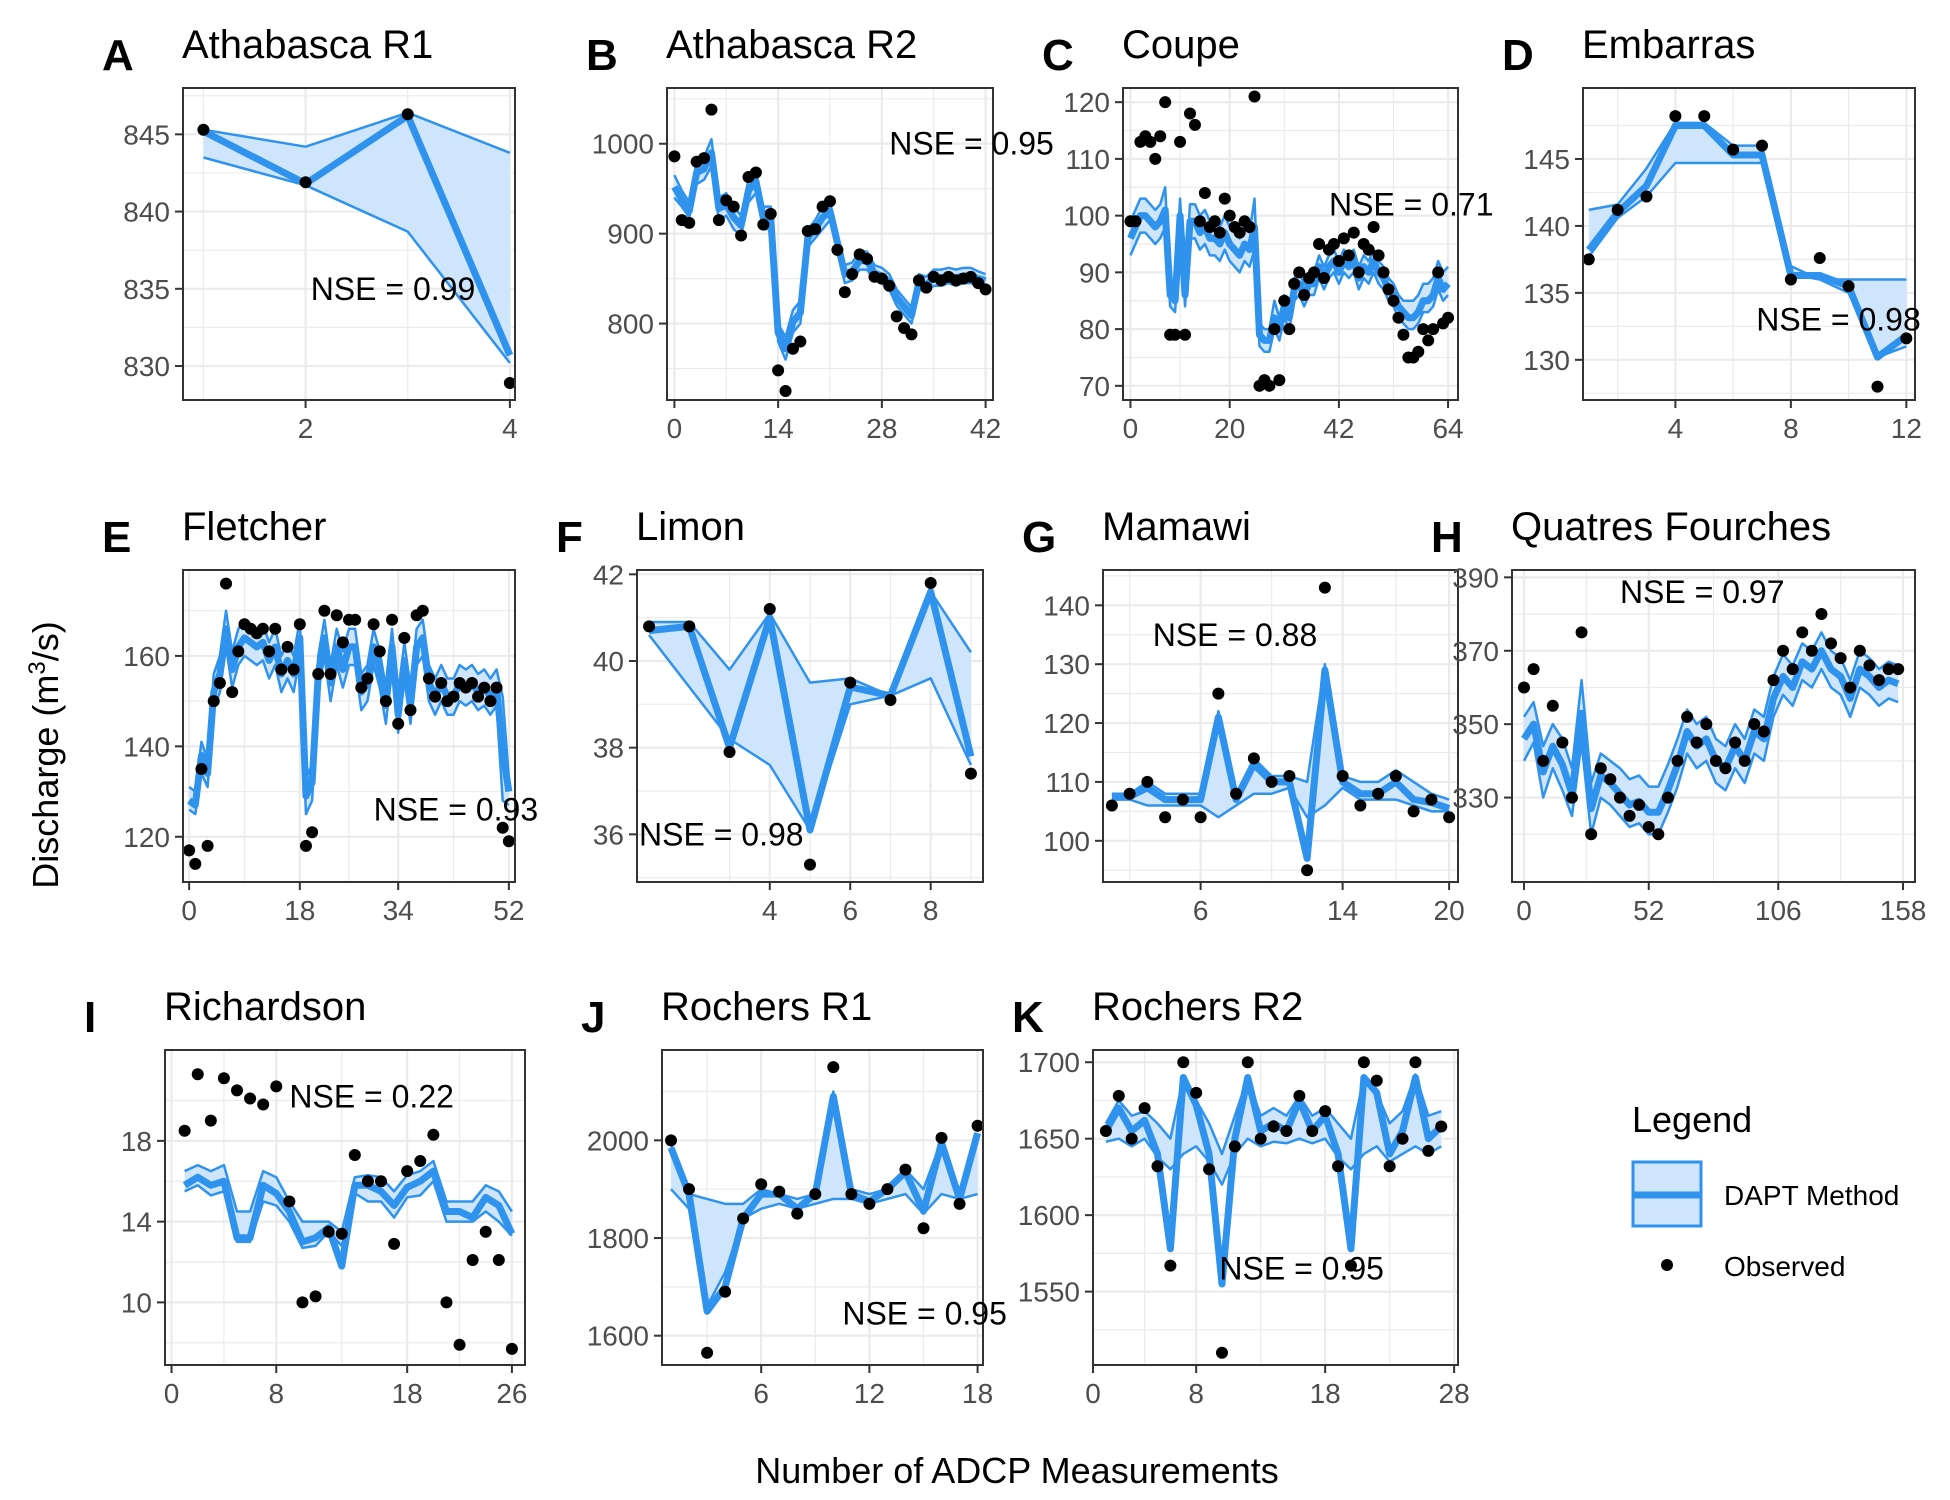  I want to click on y-tick-label: 80, so click(1094, 329).